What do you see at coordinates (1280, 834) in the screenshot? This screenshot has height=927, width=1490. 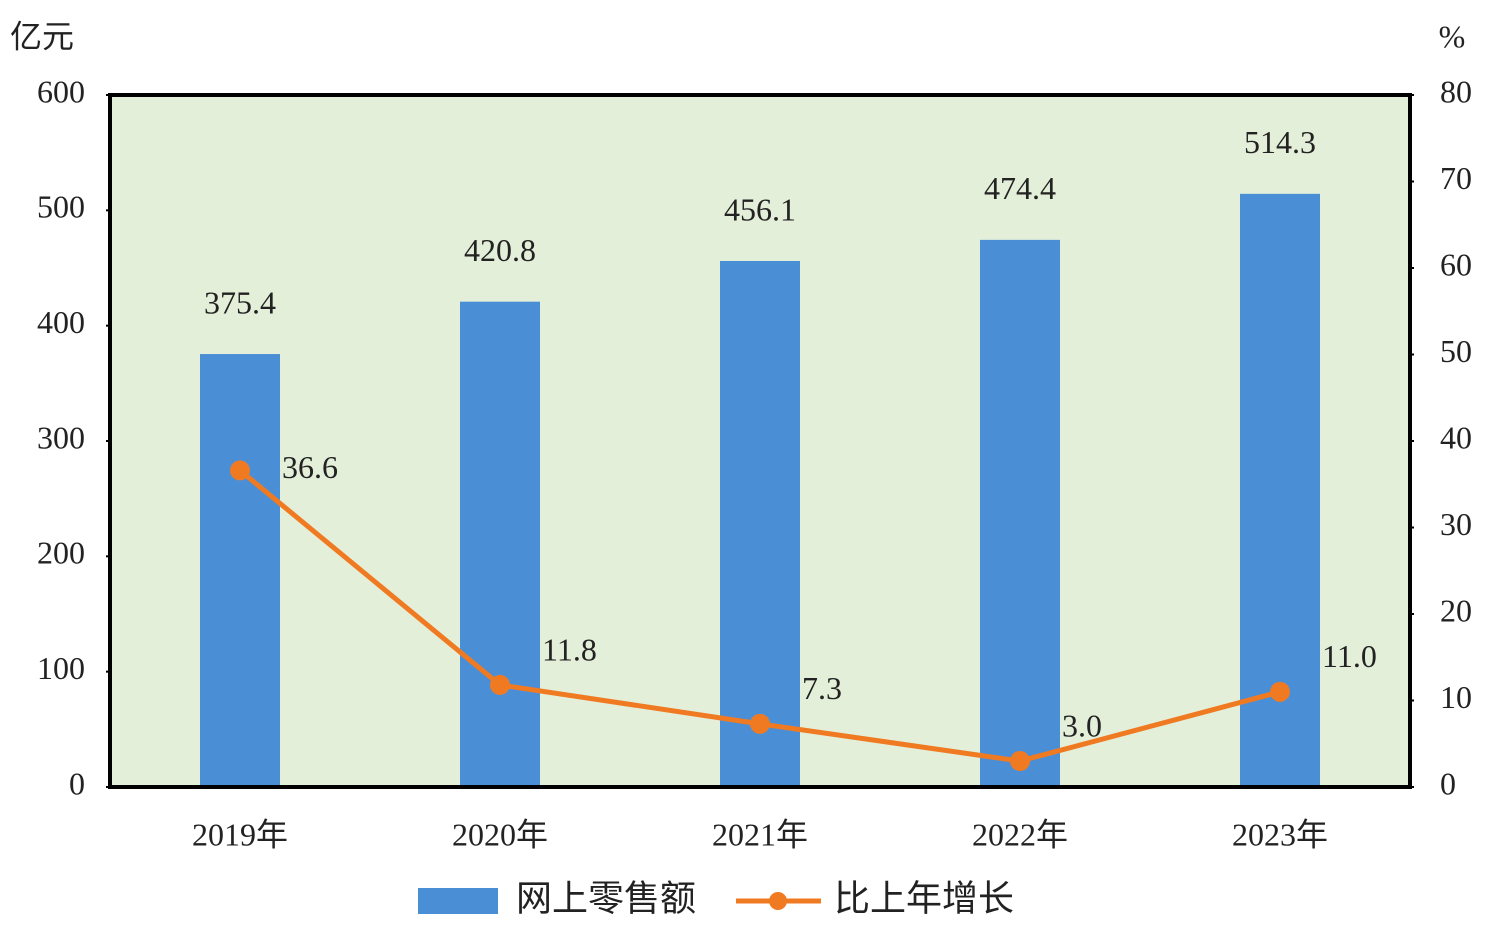 I see `x-tick-label: 2023年` at bounding box center [1280, 834].